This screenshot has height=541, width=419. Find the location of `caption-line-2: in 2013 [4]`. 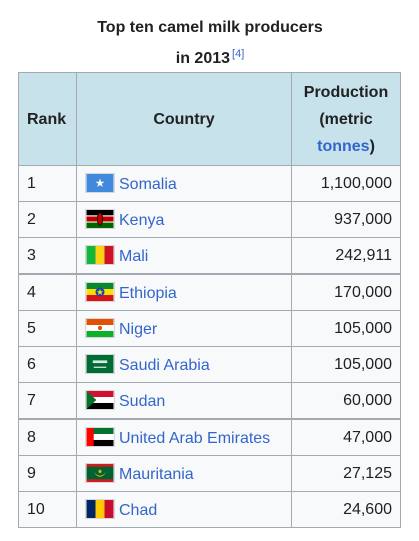

caption-line-2: in 2013 [4] is located at coordinates (210, 56).